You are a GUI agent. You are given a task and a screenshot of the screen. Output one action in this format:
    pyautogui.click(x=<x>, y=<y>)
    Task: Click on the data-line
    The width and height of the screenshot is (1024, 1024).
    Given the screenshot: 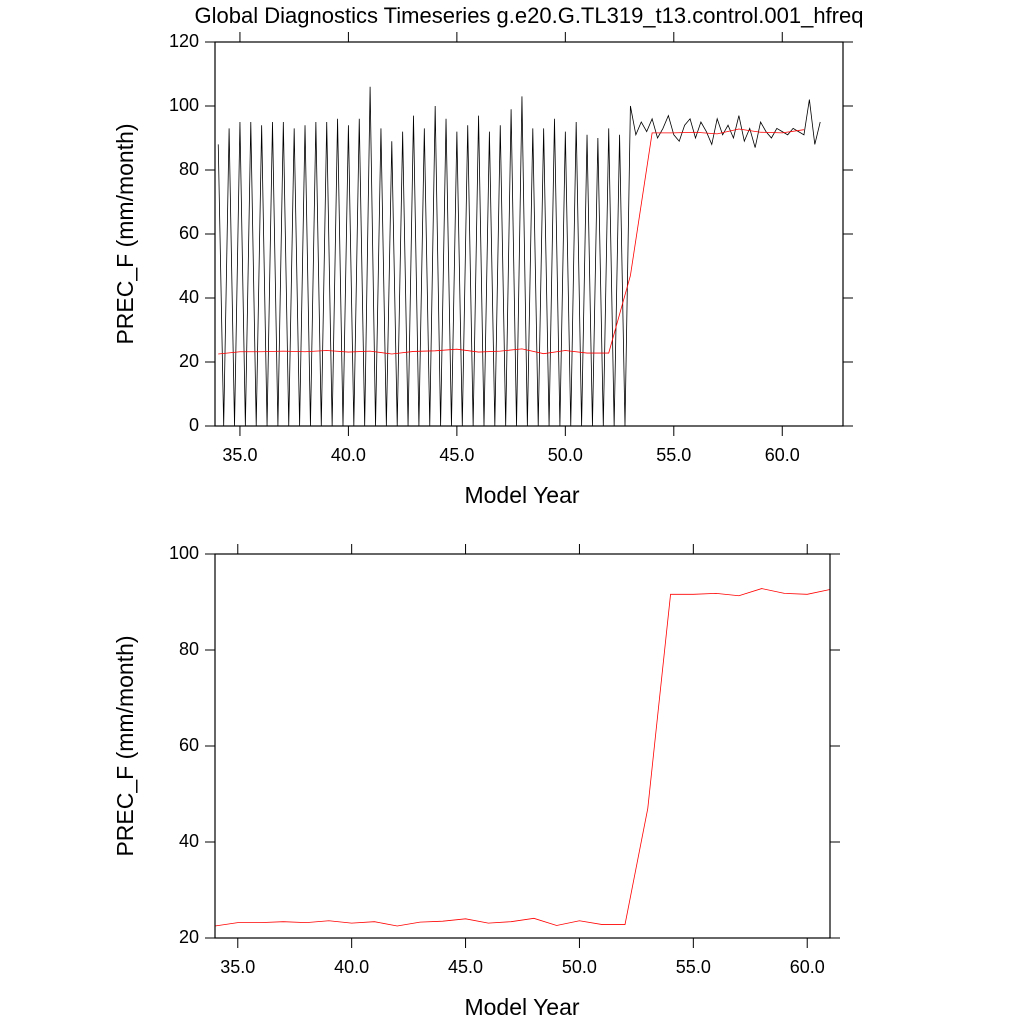 What is the action you would take?
    pyautogui.click(x=511, y=241)
    